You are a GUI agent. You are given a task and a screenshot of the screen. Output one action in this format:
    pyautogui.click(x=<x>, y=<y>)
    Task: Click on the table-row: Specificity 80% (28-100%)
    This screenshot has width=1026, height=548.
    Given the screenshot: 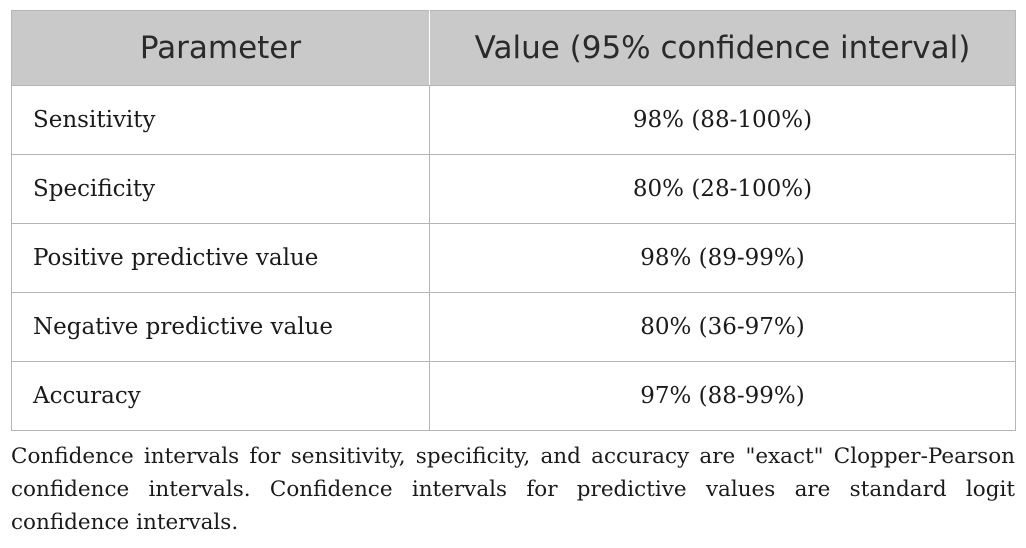 What is the action you would take?
    pyautogui.click(x=513, y=189)
    